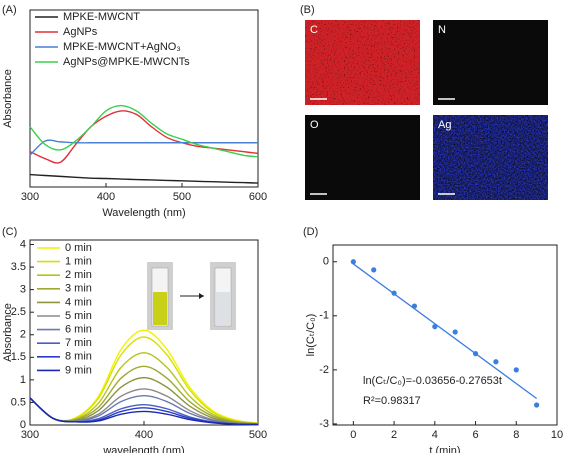  What do you see at coordinates (442, 30) in the screenshot?
I see `map-label: N` at bounding box center [442, 30].